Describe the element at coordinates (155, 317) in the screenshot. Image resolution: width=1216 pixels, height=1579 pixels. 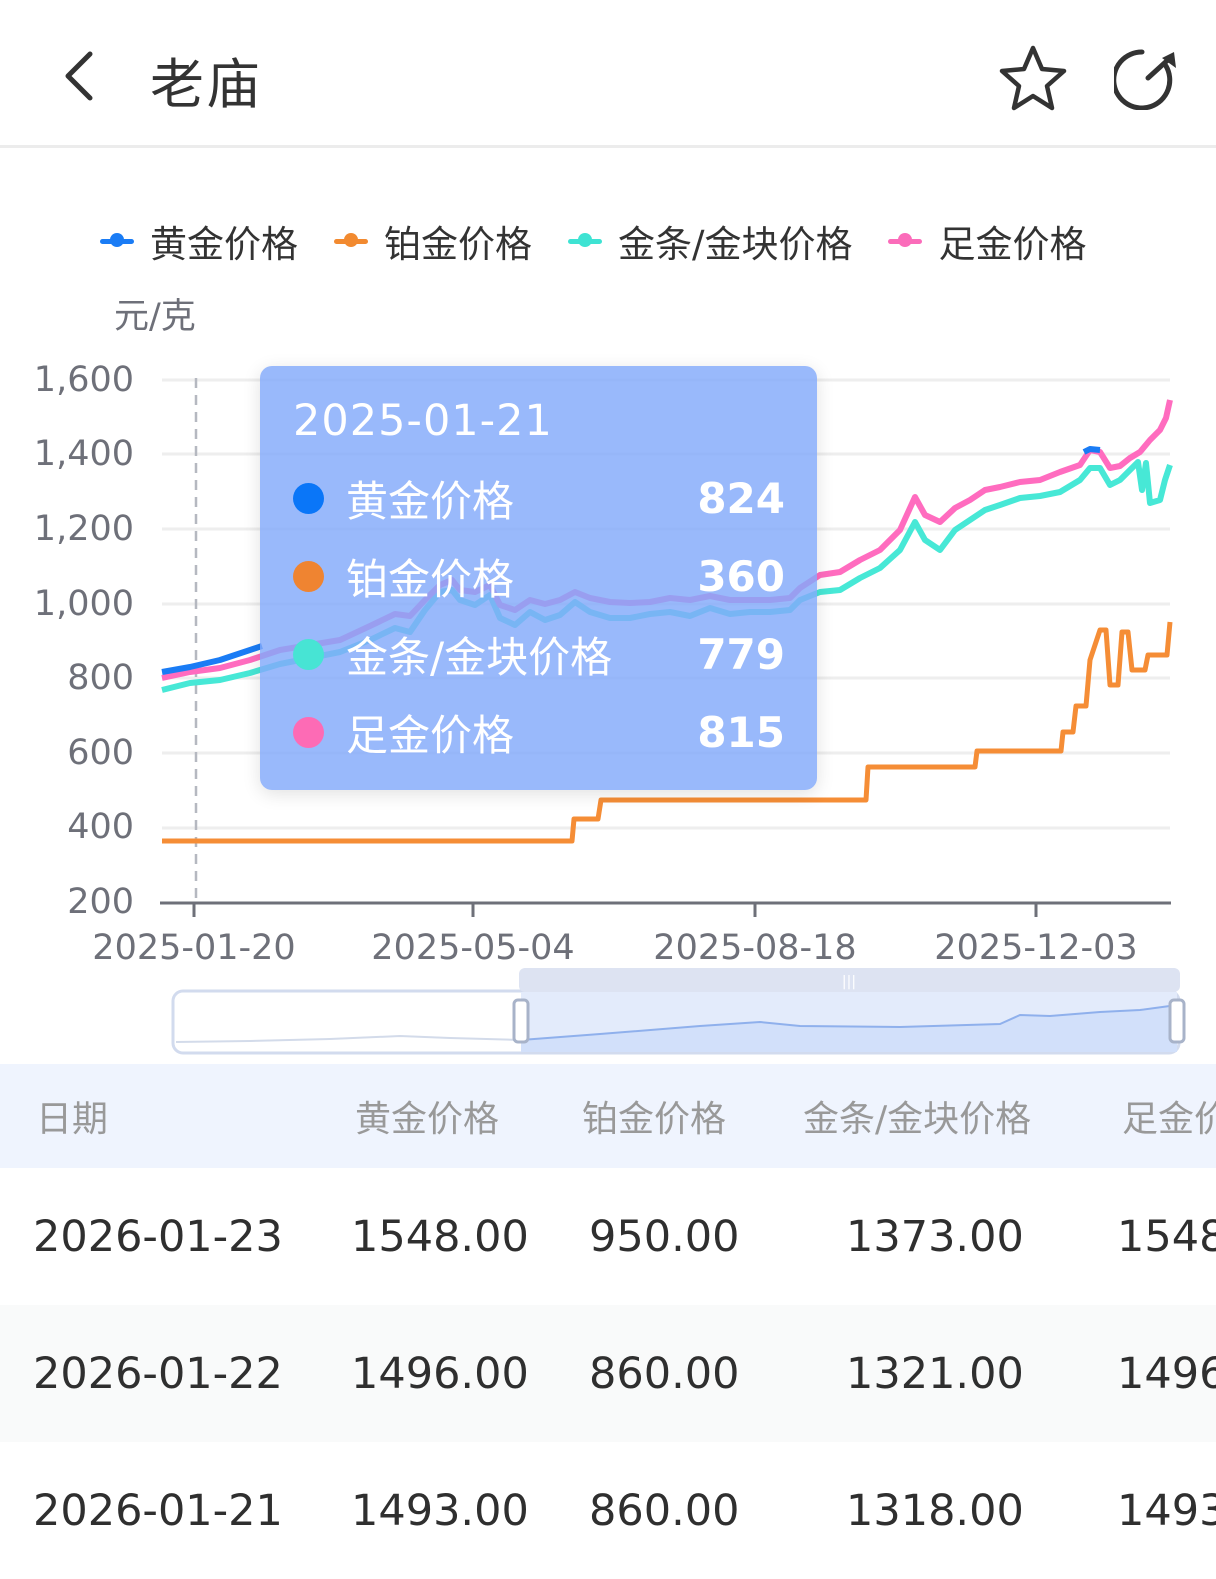
I see `y-axis-unit: 元/克` at that location.